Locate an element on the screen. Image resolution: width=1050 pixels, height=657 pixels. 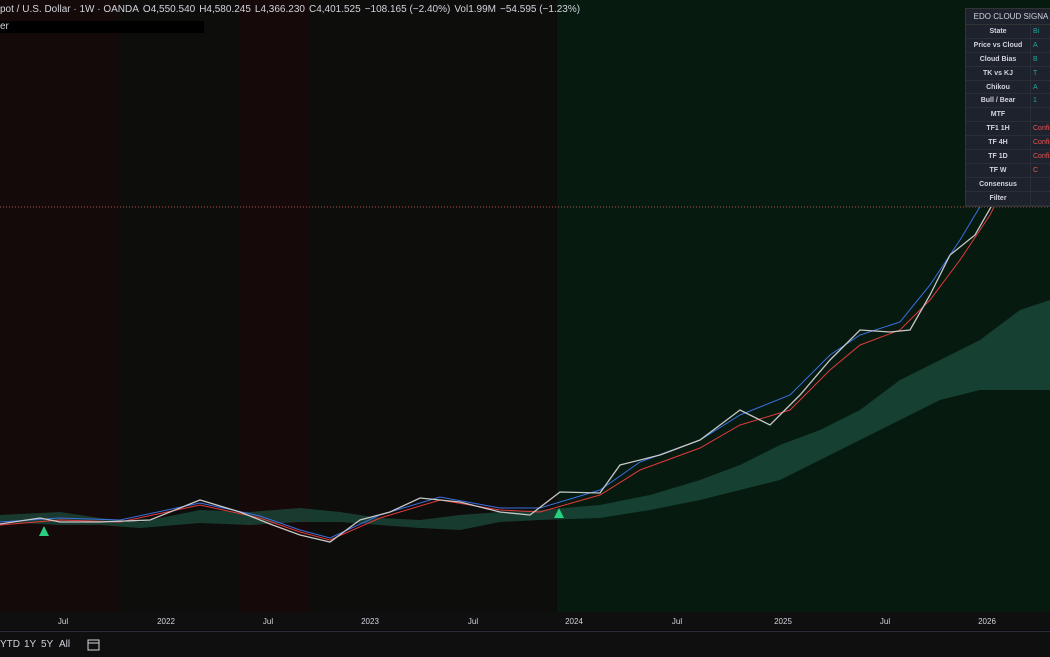
table-row: TF1 1H Confir is located at coordinates (1008, 129).